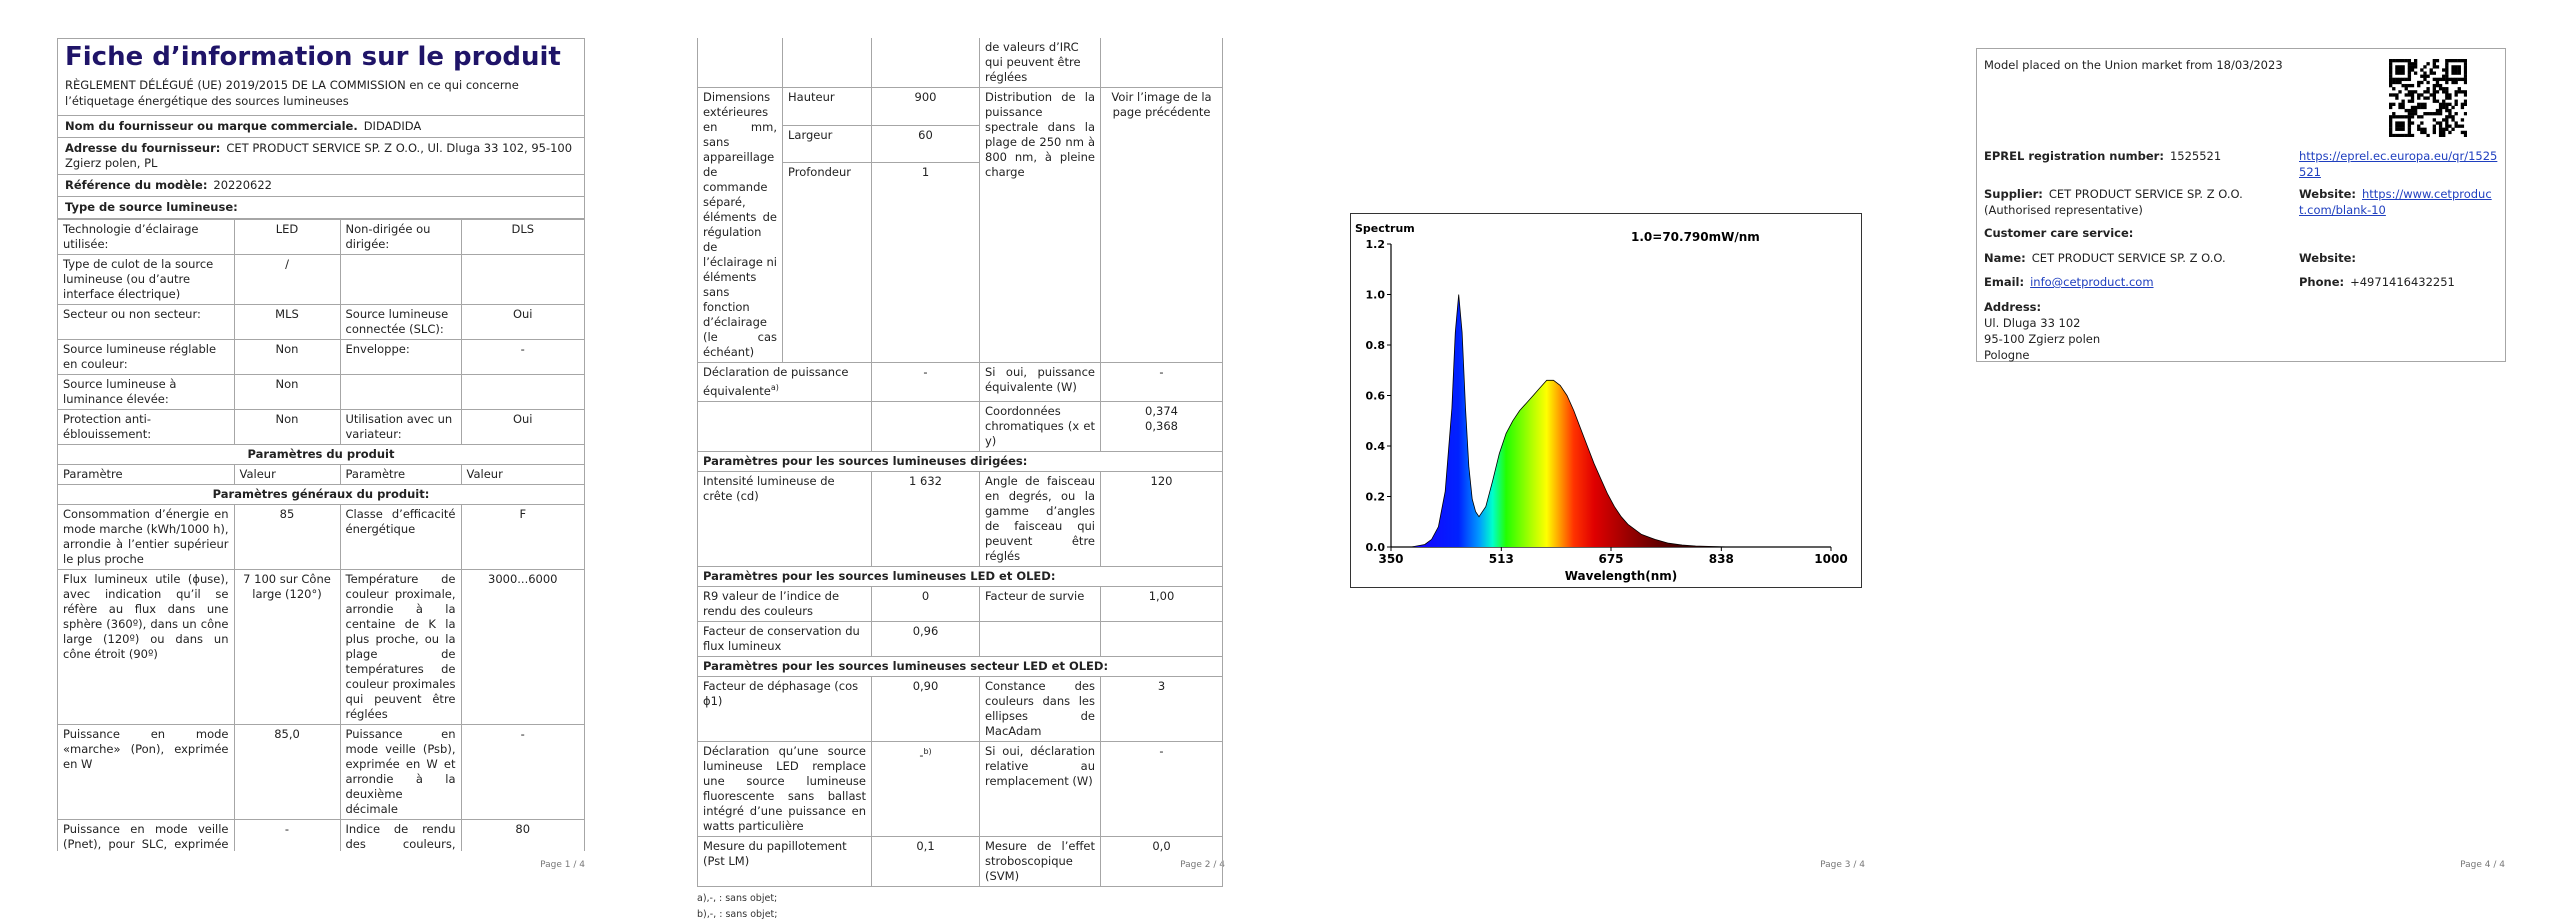 The image size is (2560, 923). Describe the element at coordinates (2322, 282) in the screenshot. I see `phone-label: Phone:` at that location.